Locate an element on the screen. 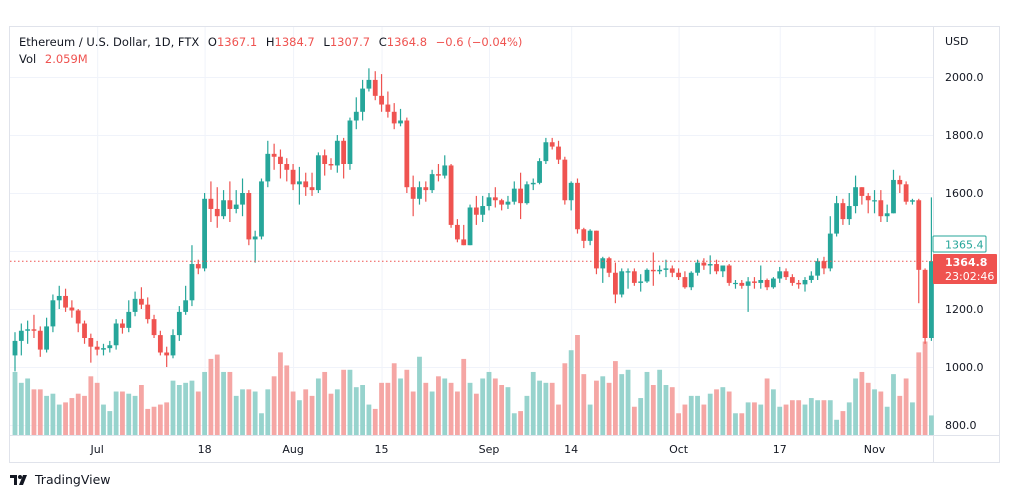 This screenshot has height=498, width=1012. price-tick-label: 1800.0 is located at coordinates (964, 135).